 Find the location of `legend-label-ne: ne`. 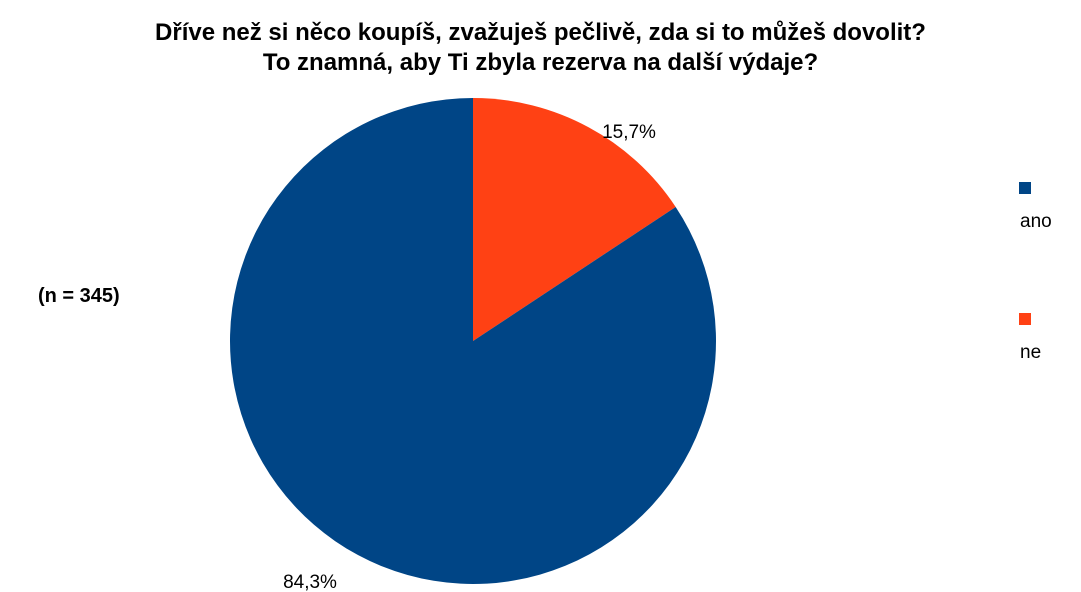

legend-label-ne: ne is located at coordinates (1030, 353).